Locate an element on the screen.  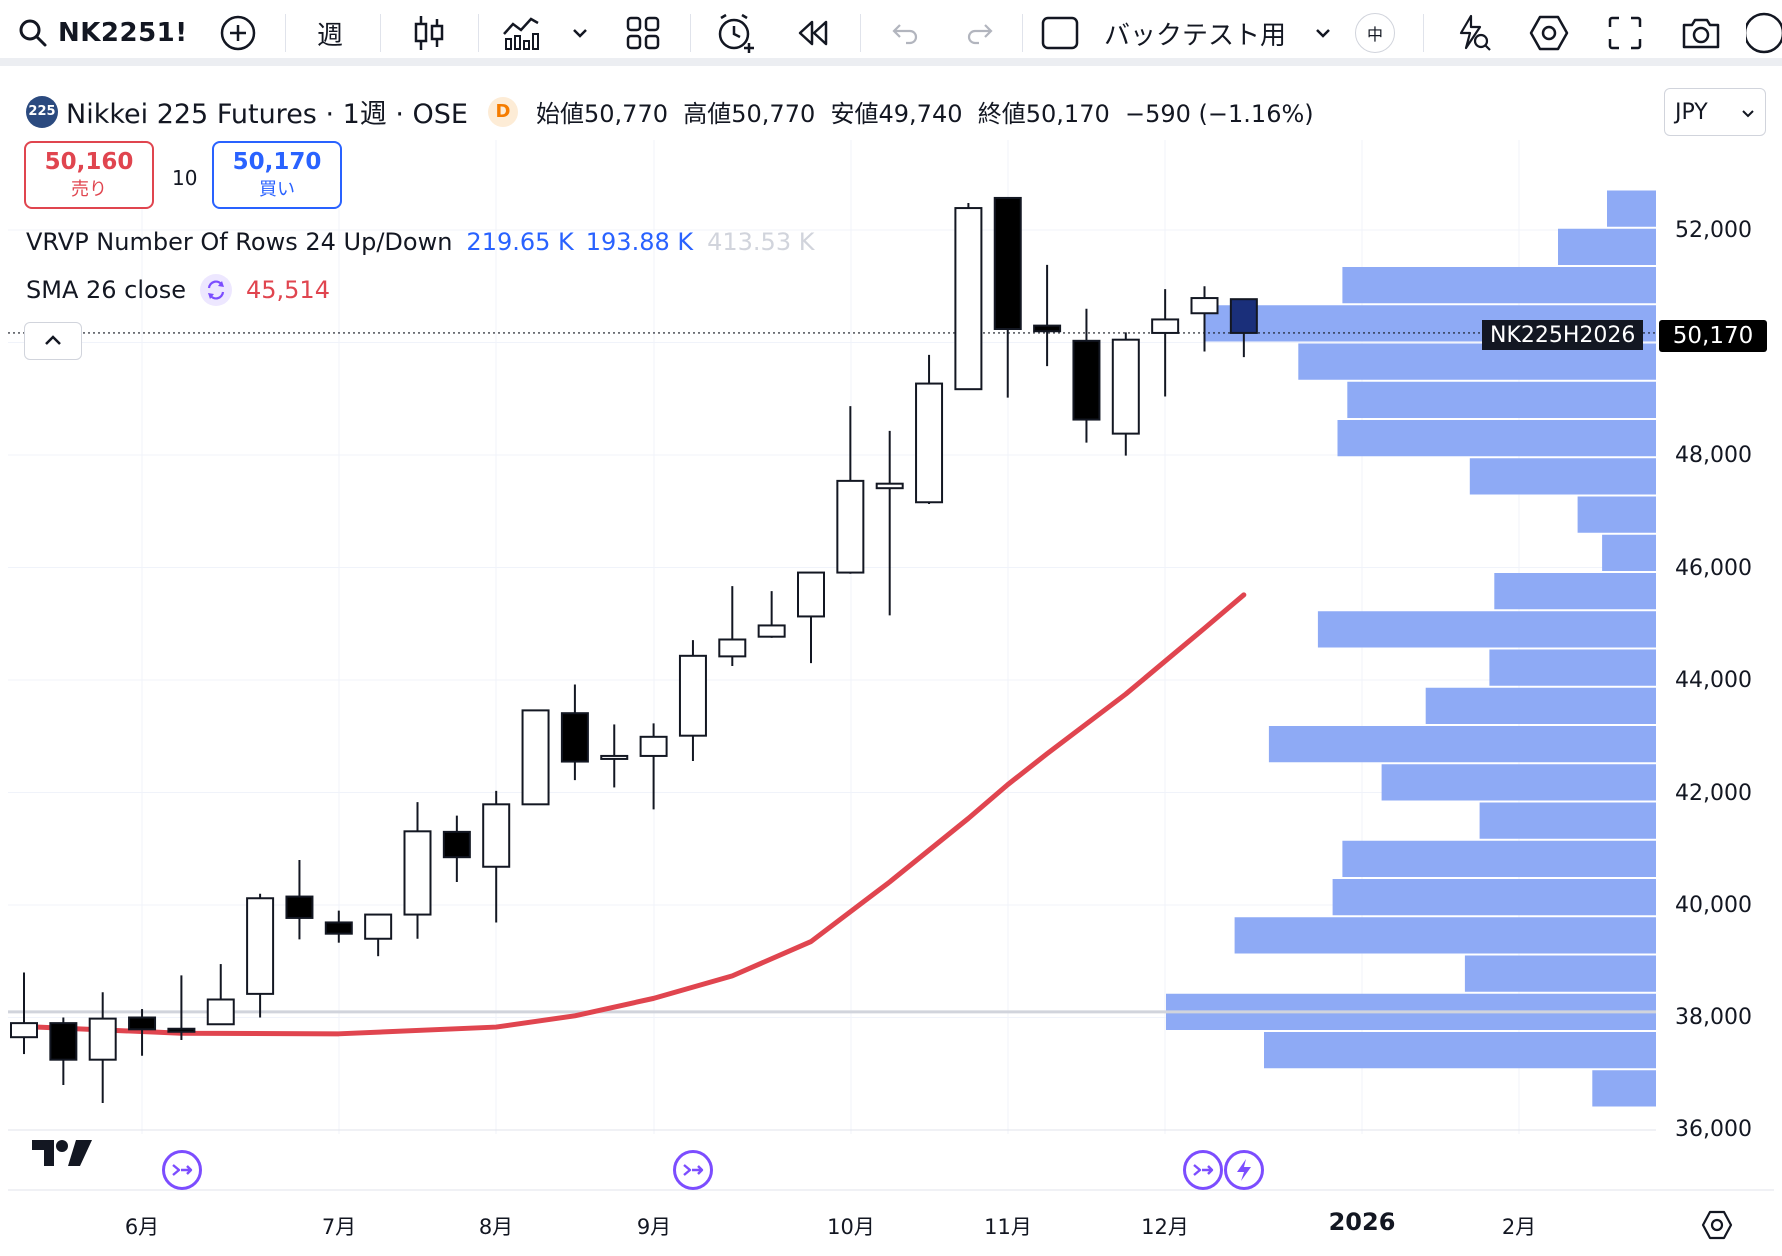
last-price-tag: 50,170 is located at coordinates (1713, 336).